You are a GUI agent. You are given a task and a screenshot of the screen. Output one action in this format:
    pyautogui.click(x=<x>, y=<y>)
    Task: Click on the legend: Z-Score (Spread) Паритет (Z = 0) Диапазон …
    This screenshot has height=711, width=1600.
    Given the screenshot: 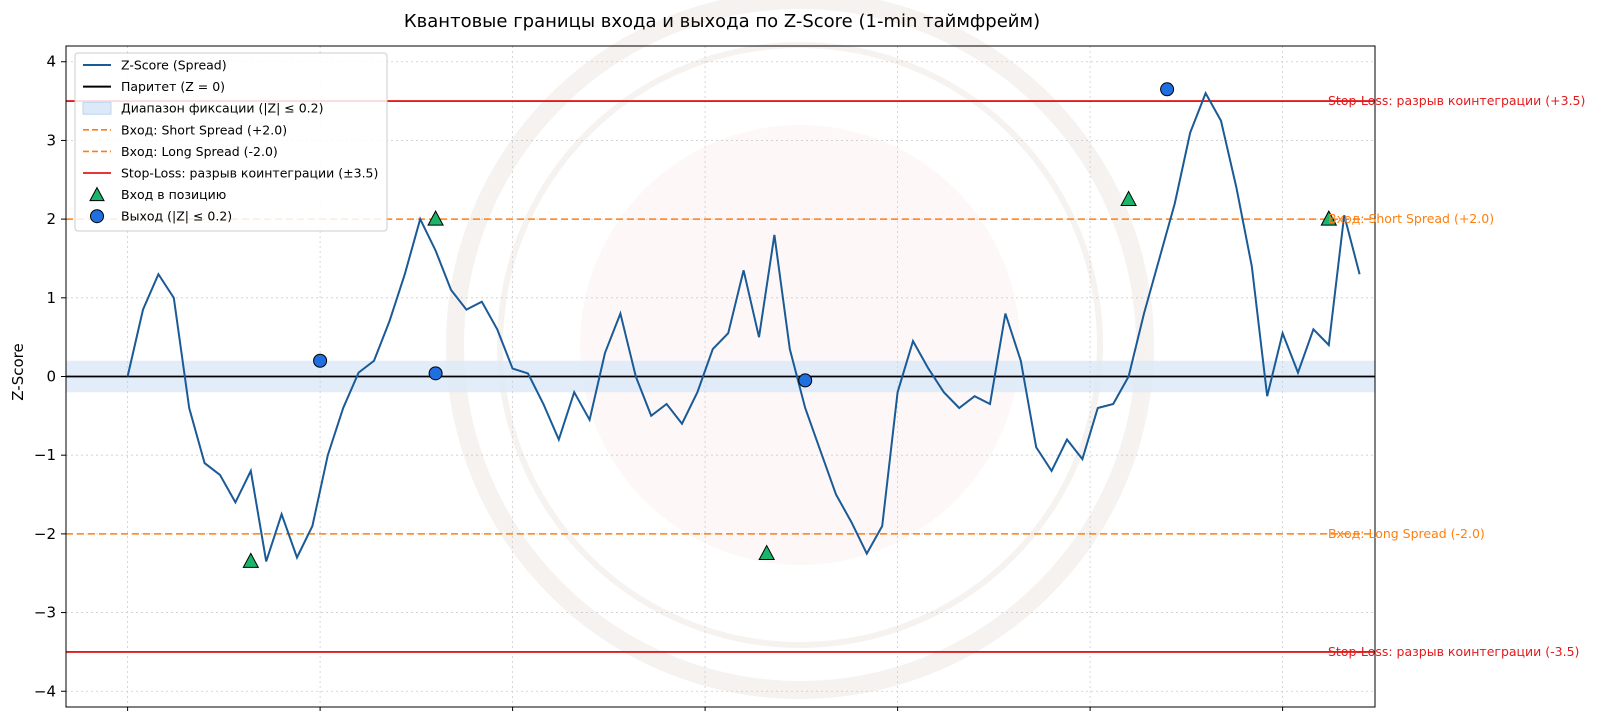 What is the action you would take?
    pyautogui.click(x=231, y=142)
    